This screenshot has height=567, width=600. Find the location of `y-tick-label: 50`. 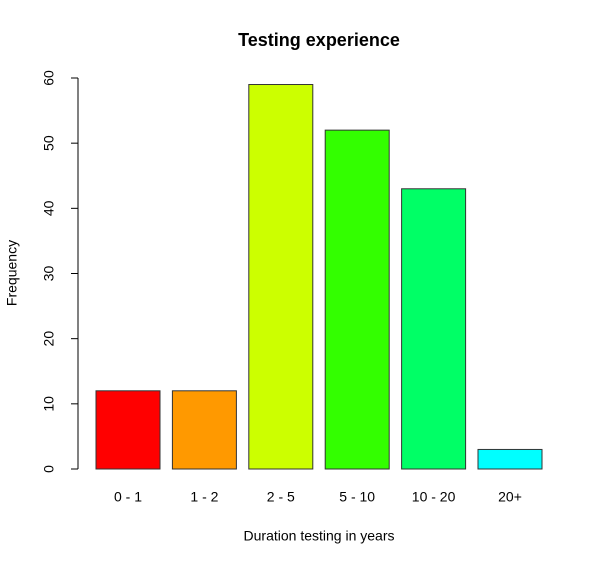

y-tick-label: 50 is located at coordinates (49, 143).